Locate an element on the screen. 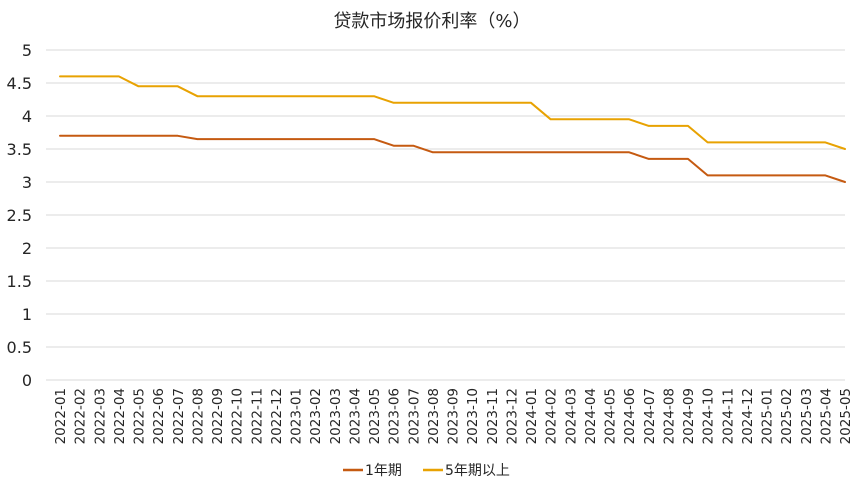  x-tick-label: 2024-07 is located at coordinates (650, 416).